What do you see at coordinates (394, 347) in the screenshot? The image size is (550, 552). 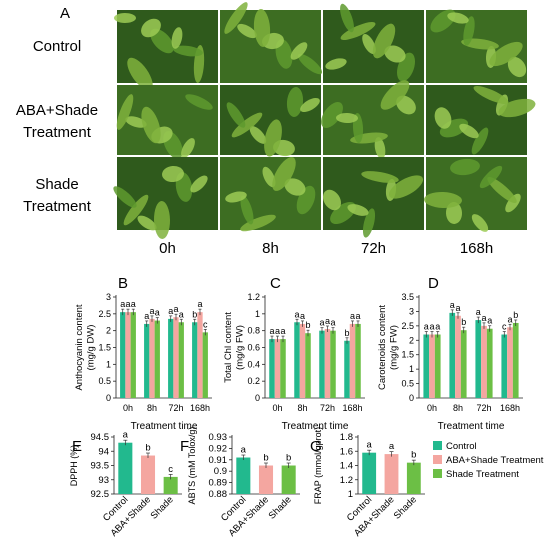 I see `y-axis-label: (mg/g FW)` at bounding box center [394, 347].